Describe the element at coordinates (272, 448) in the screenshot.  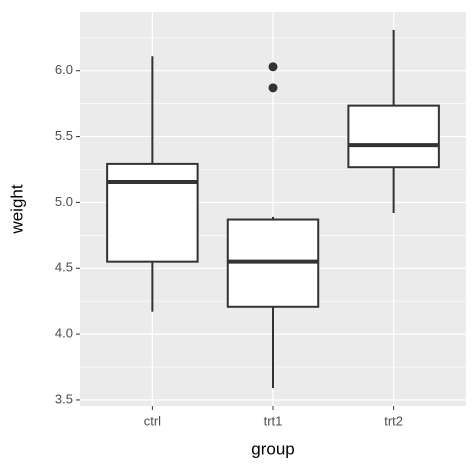
I see `x-axis-title: group` at that location.